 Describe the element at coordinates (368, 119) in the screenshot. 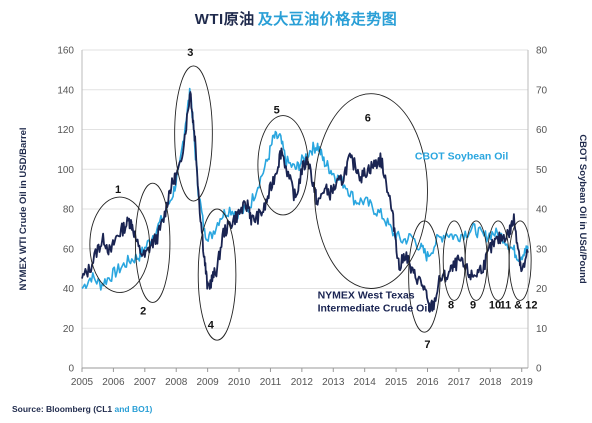

I see `annotation-label: 6` at that location.